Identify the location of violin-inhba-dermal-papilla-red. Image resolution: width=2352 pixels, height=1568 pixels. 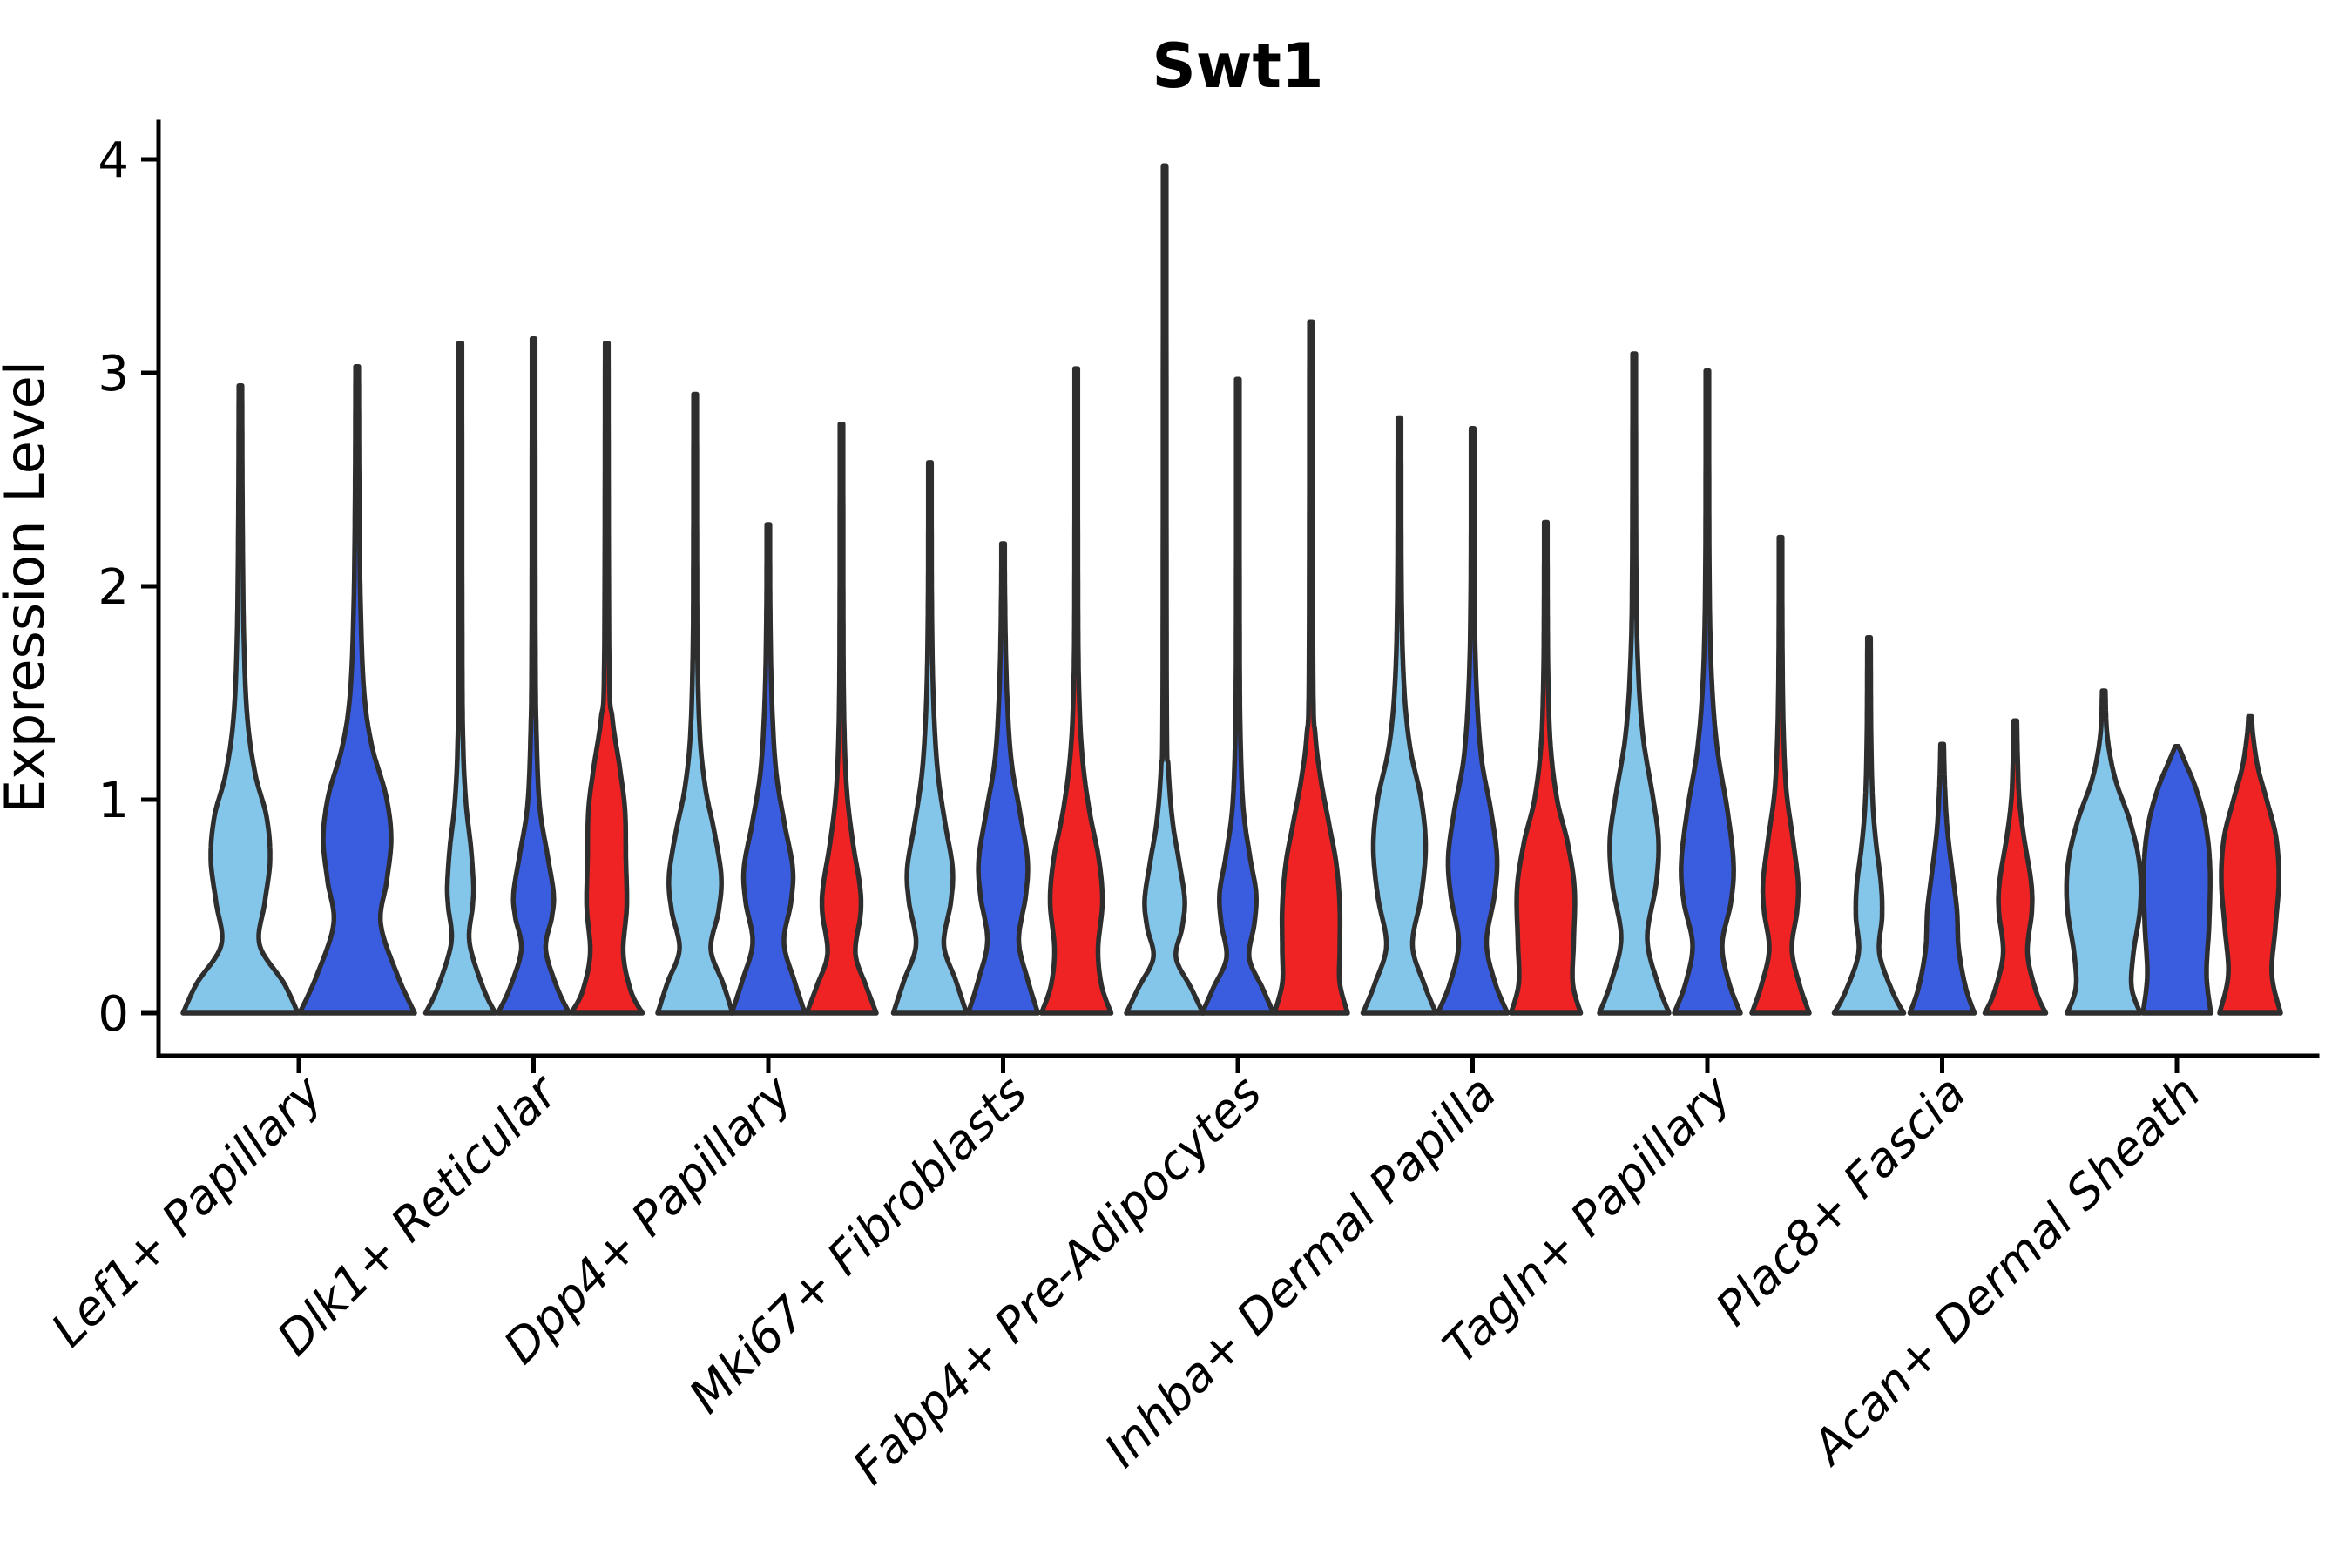
(1546, 767).